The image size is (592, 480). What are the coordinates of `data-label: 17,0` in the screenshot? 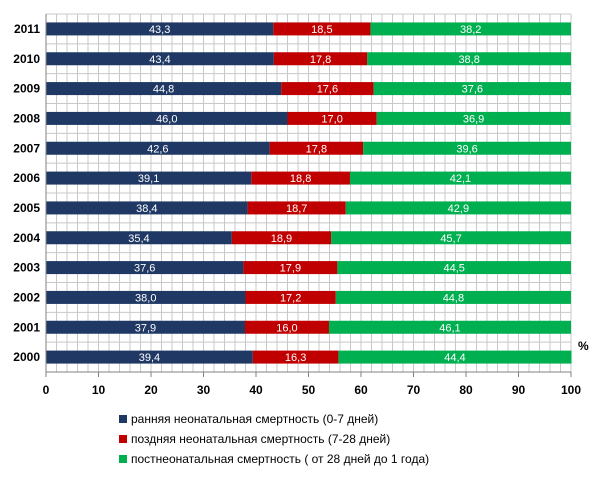 It's located at (331, 119).